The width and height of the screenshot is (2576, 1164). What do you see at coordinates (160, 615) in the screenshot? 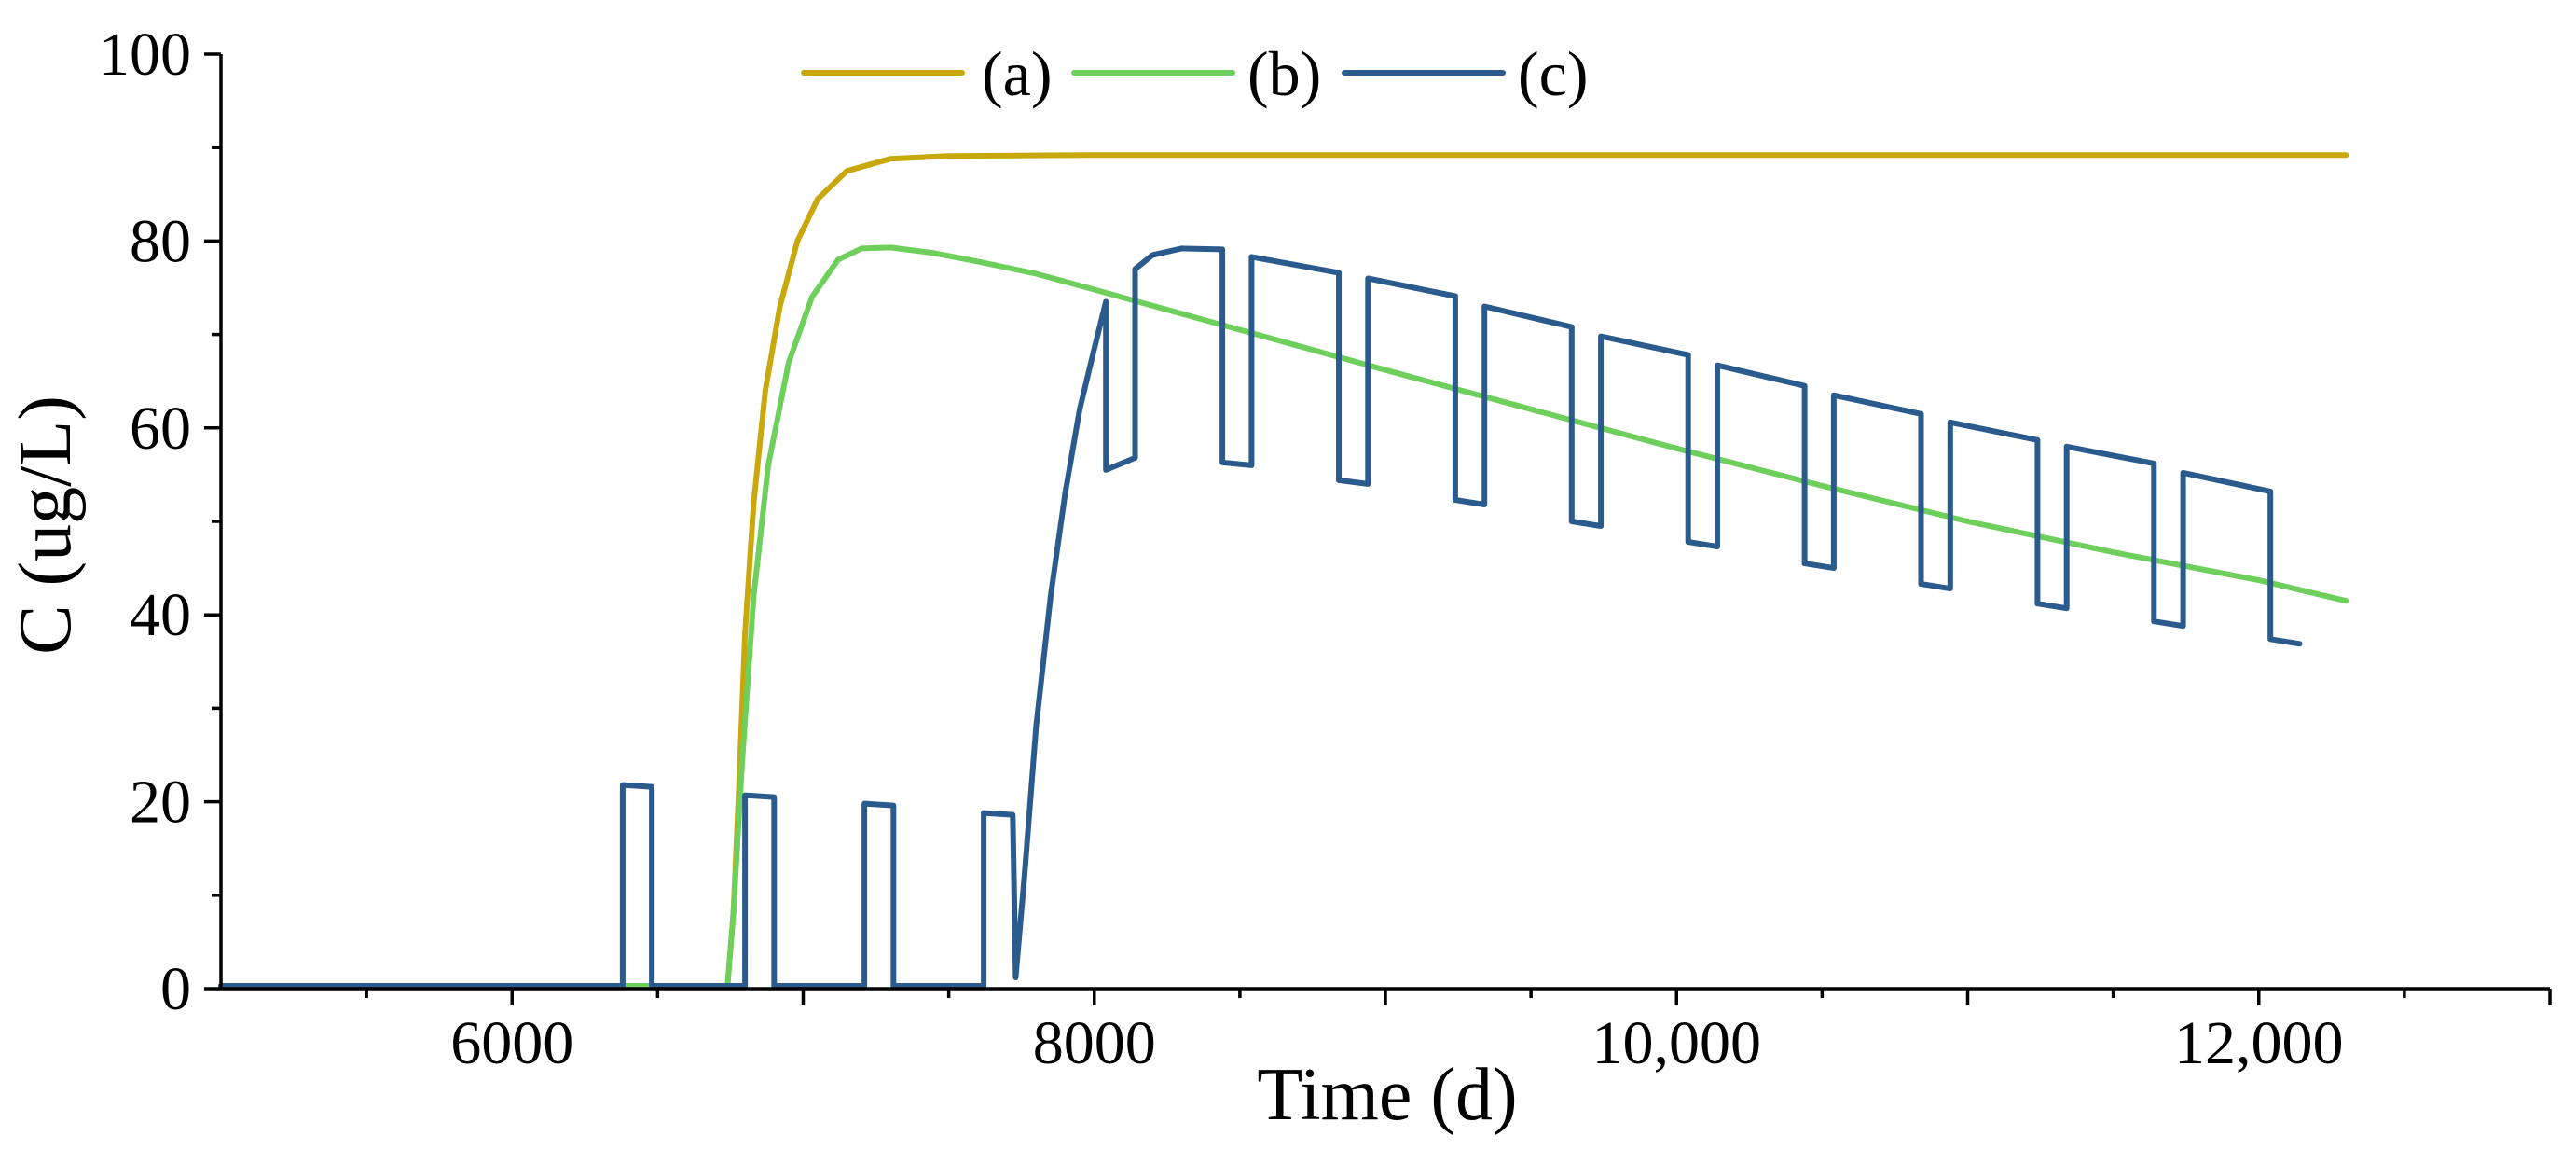
I see `y-tick-label: 40` at bounding box center [160, 615].